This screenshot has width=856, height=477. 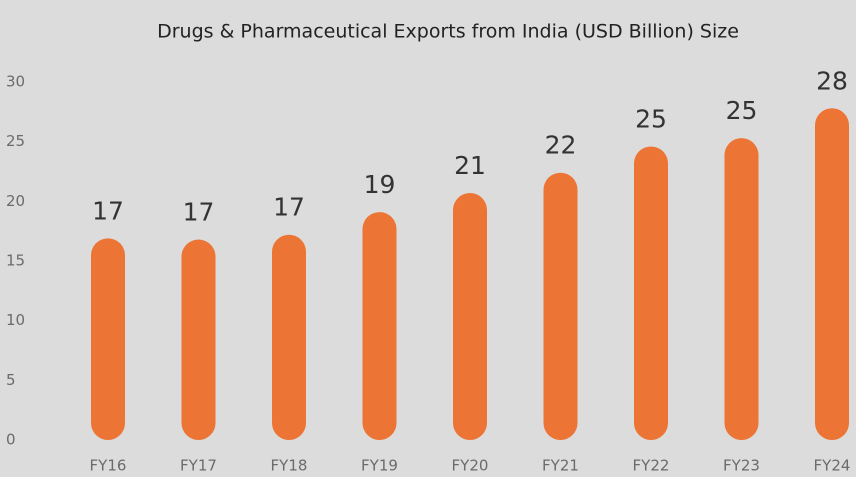 What do you see at coordinates (651, 466) in the screenshot?
I see `x-tick-label: FY22` at bounding box center [651, 466].